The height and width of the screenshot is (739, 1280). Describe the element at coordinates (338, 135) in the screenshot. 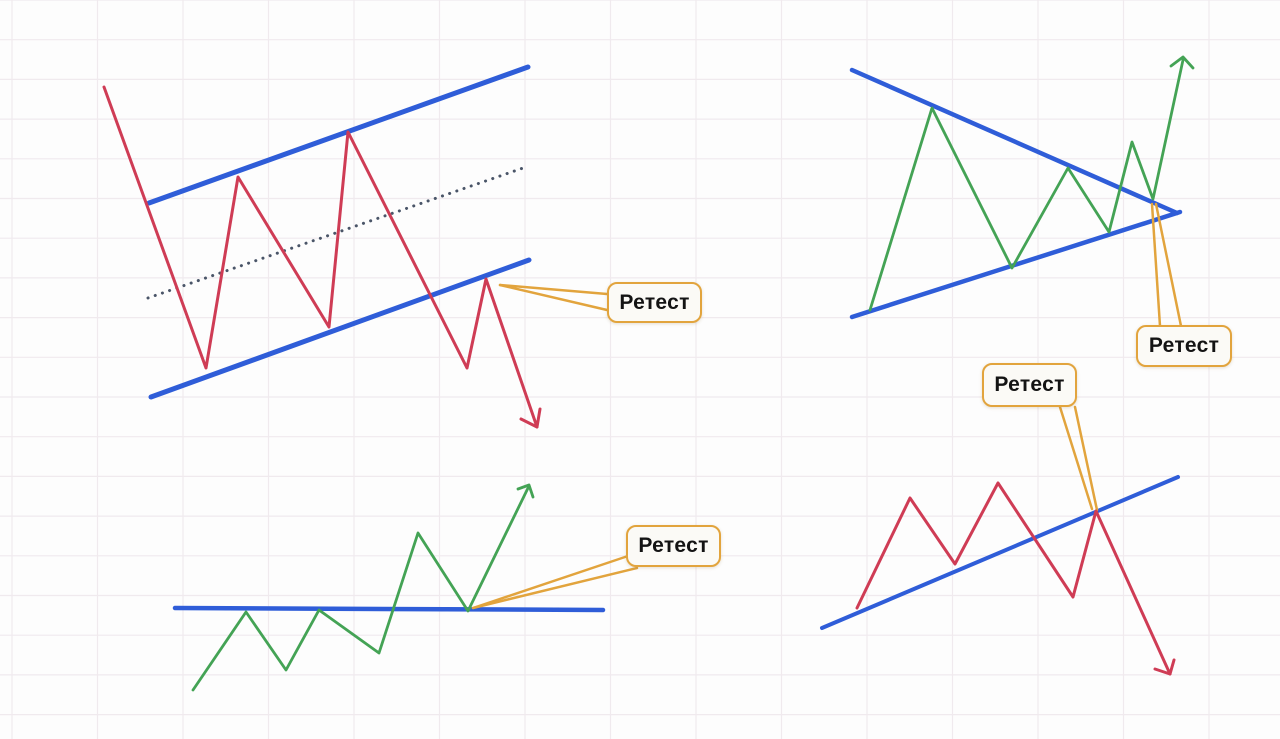

I see `channel-upper-line` at that location.